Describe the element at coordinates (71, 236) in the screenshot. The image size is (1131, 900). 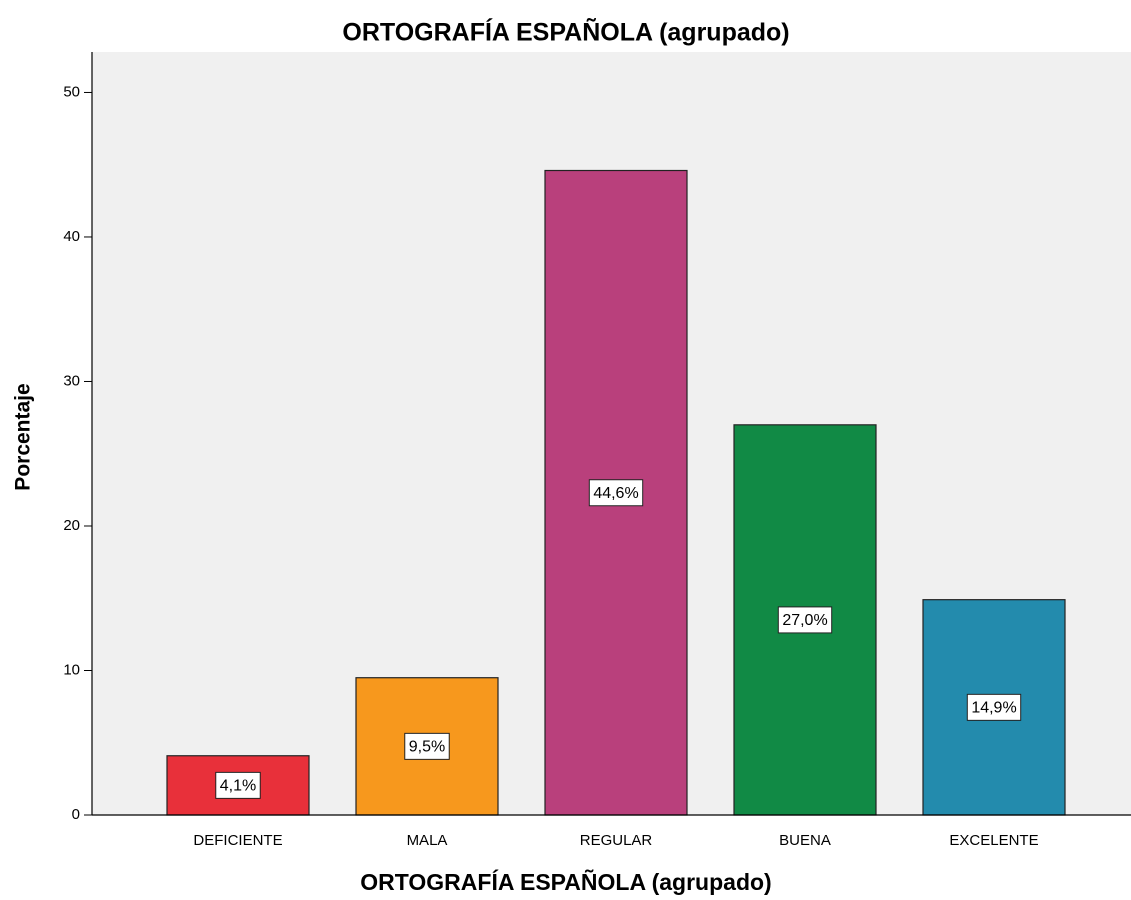
I see `y-tick-label: 40` at that location.